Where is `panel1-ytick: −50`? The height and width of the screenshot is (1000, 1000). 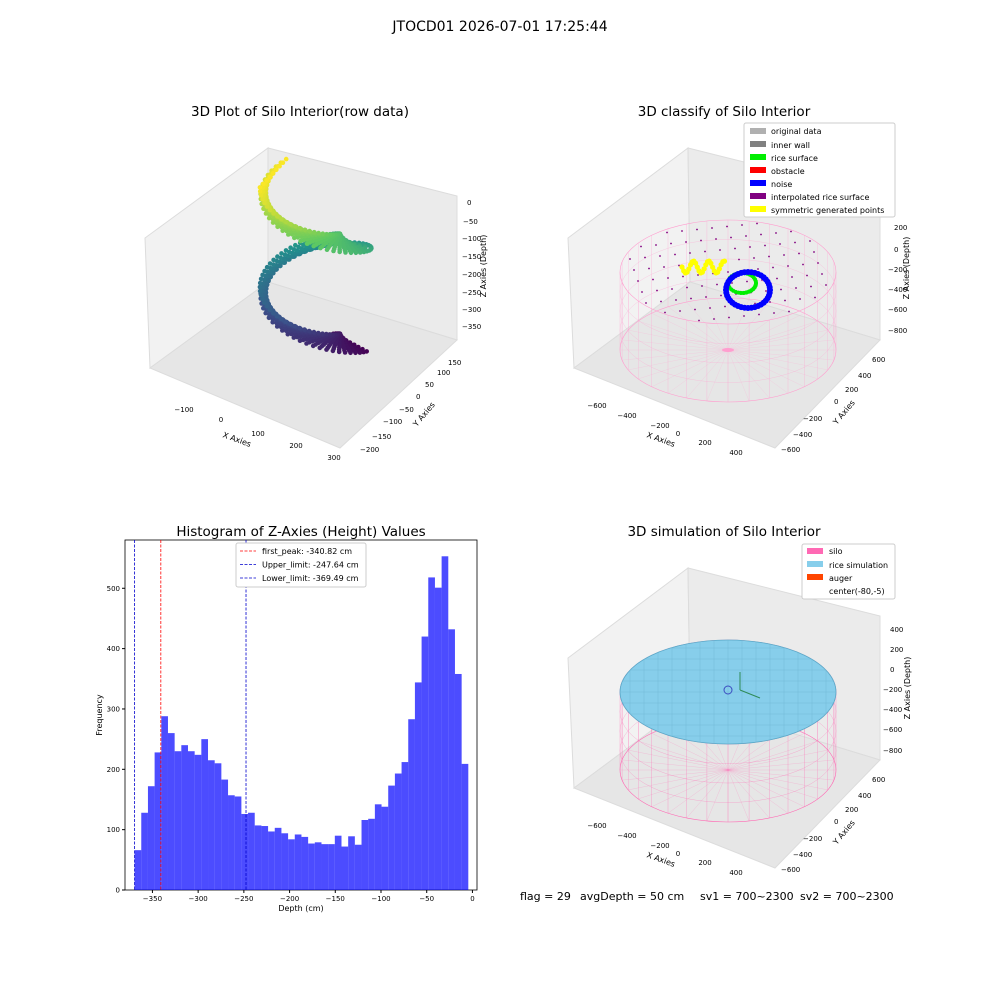
panel1-ytick: −50 is located at coordinates (406, 410).